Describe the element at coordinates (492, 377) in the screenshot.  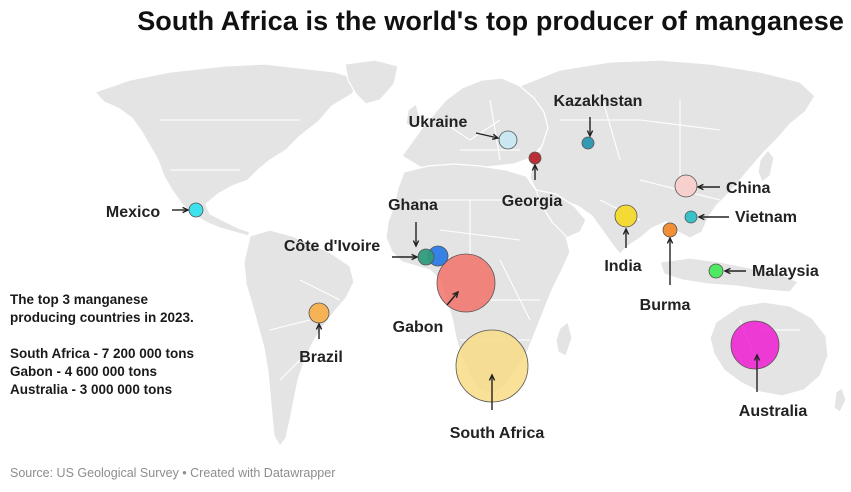
I see `arrowhead-south-africa` at that location.